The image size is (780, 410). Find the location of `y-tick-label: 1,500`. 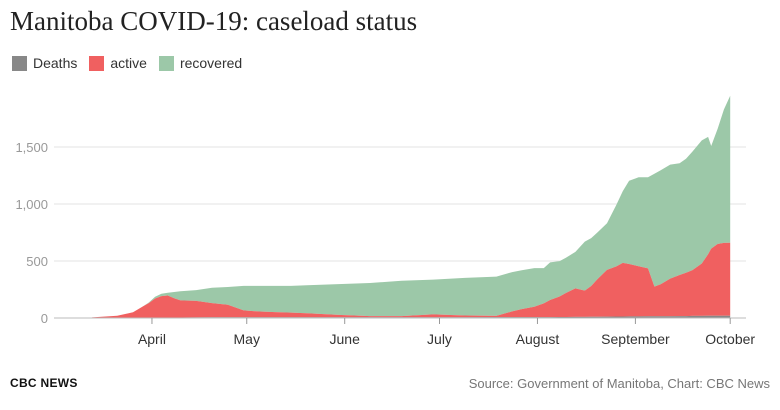

y-tick-label: 1,500 is located at coordinates (31, 147).